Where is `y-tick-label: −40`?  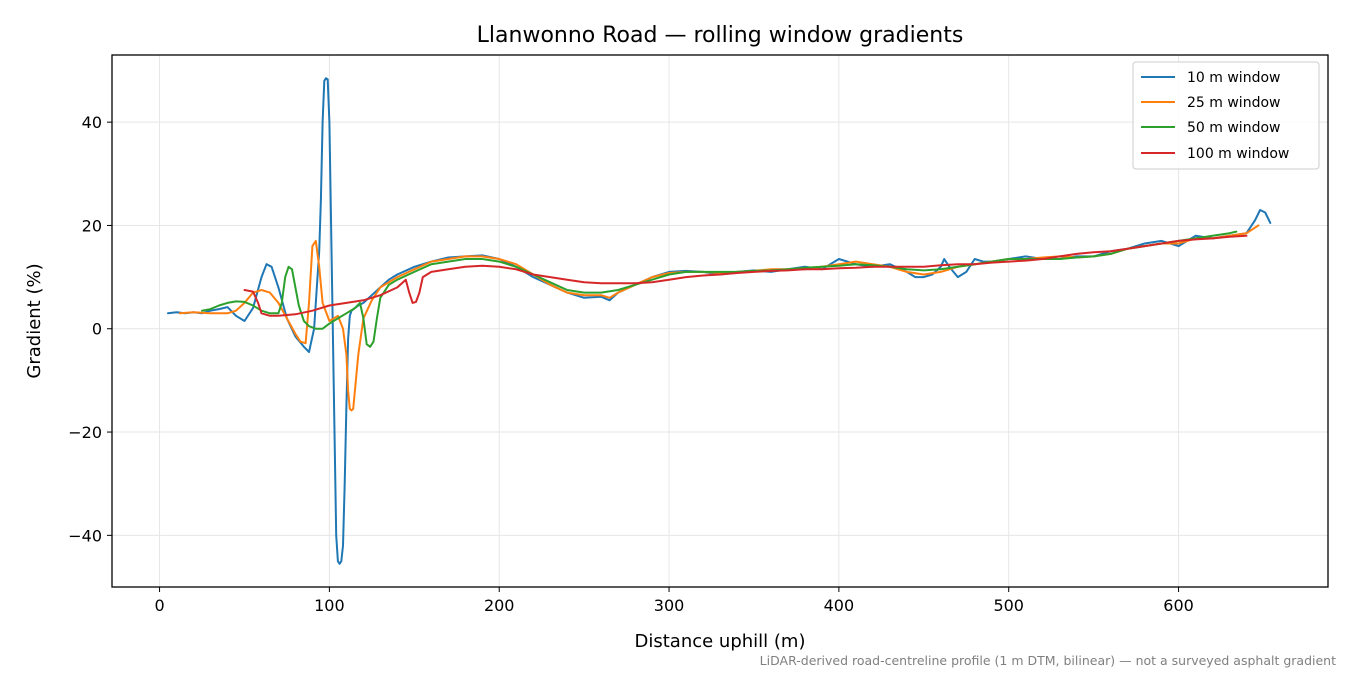 y-tick-label: −40 is located at coordinates (85, 535).